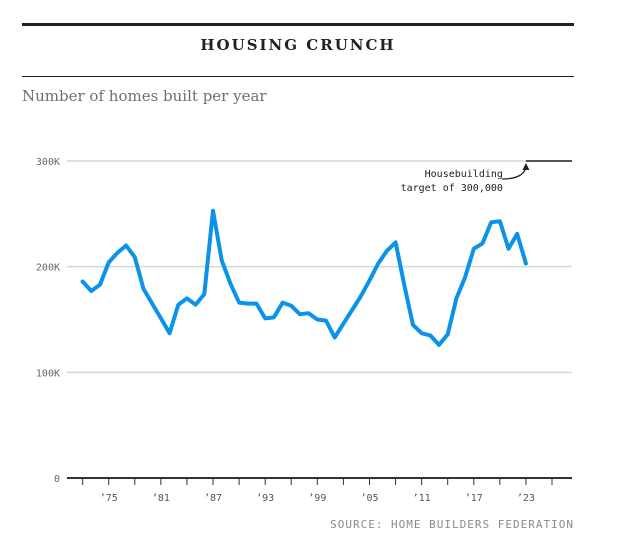 The height and width of the screenshot is (550, 638). I want to click on top-rule, so click(298, 24).